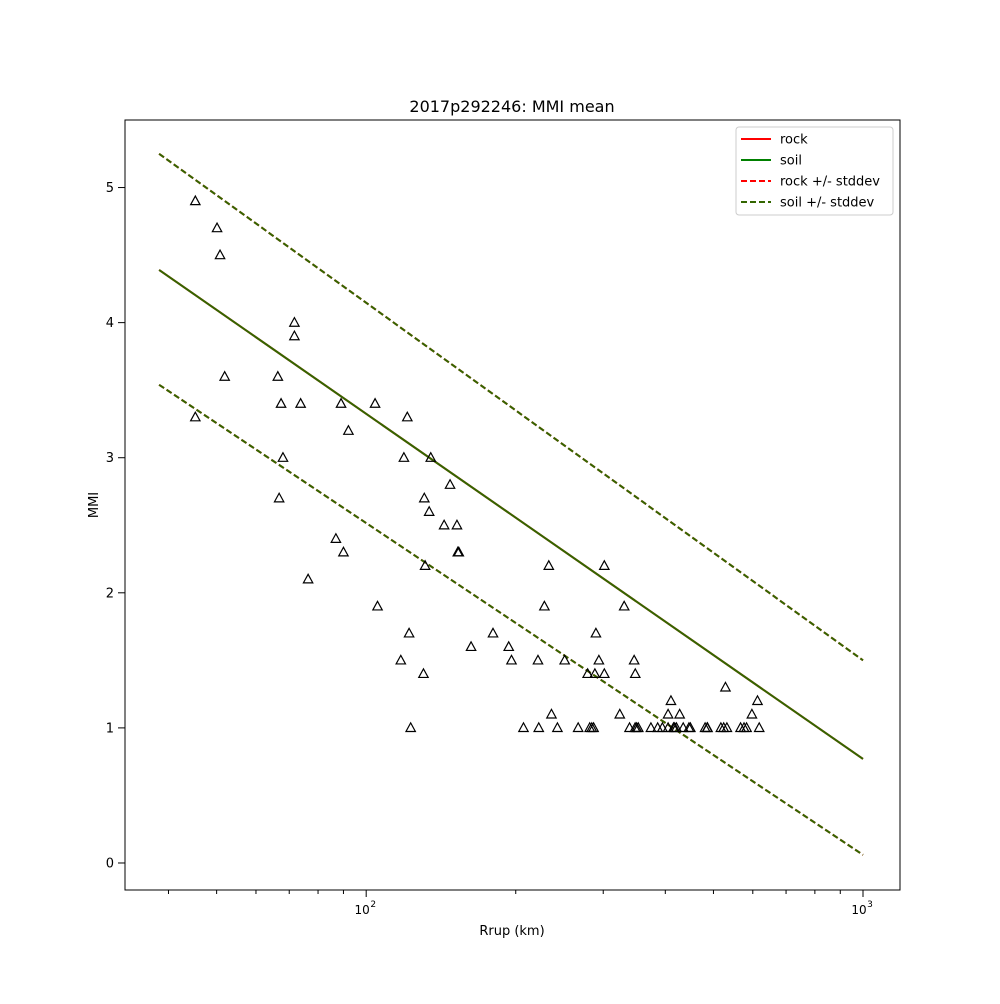 The image size is (1000, 1004). I want to click on legend: rock soil rock +/- stddev soil +/- stddev, so click(814, 171).